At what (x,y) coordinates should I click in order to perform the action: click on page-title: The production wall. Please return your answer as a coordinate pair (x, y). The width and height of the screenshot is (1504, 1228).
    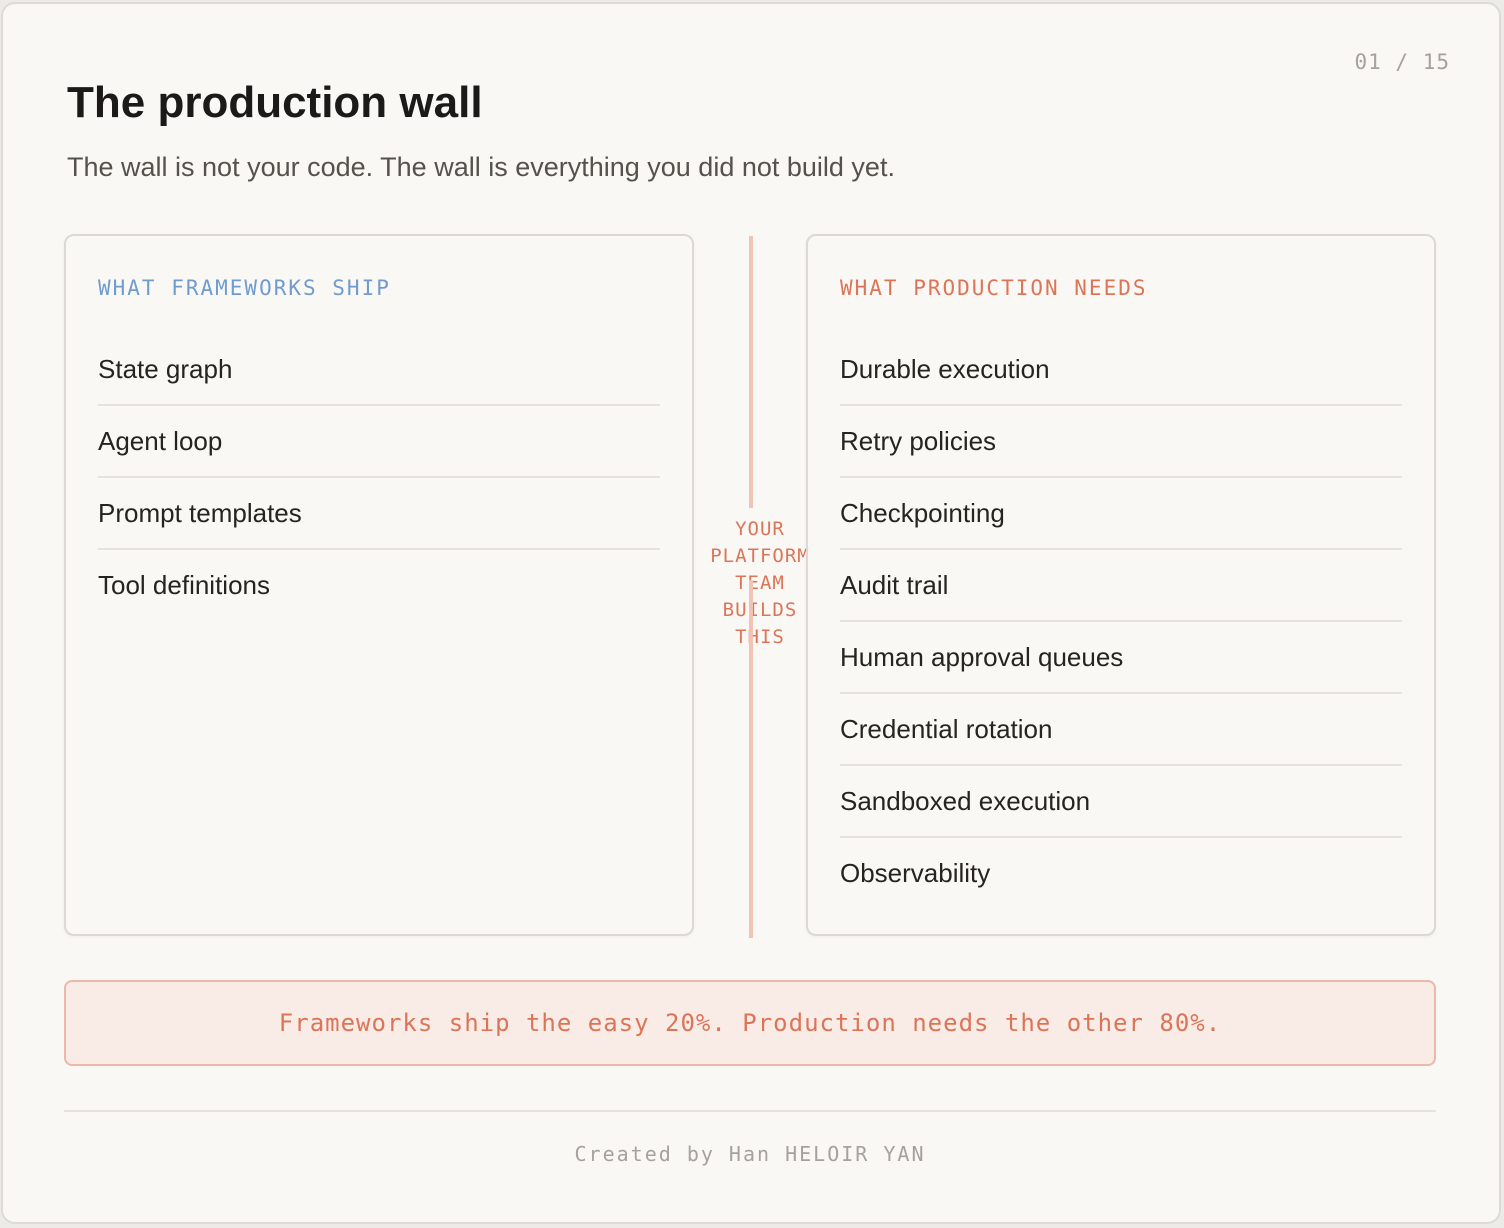
    Looking at the image, I should click on (275, 102).